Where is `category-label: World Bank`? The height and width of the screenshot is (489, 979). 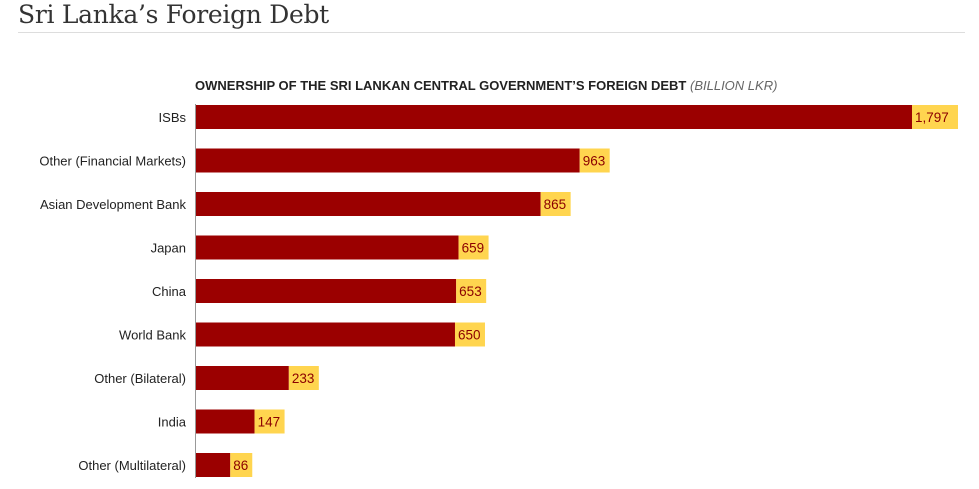 category-label: World Bank is located at coordinates (152, 335).